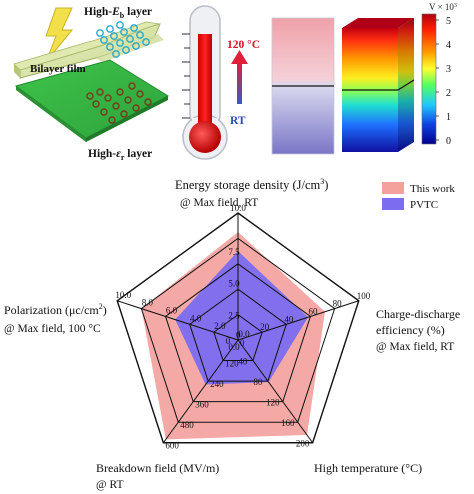 The width and height of the screenshot is (474, 494). What do you see at coordinates (242, 343) in the screenshot?
I see `tick-label-breakdown: 0` at bounding box center [242, 343].